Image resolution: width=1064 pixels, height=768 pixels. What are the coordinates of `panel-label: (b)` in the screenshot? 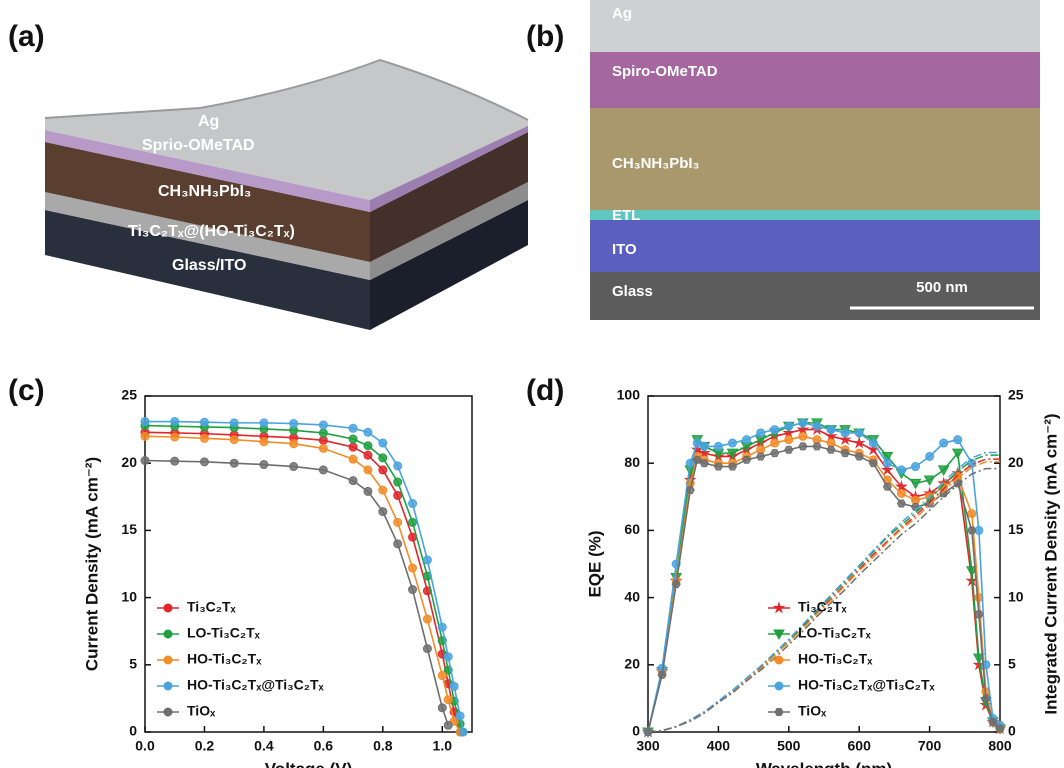 It's located at (545, 36).